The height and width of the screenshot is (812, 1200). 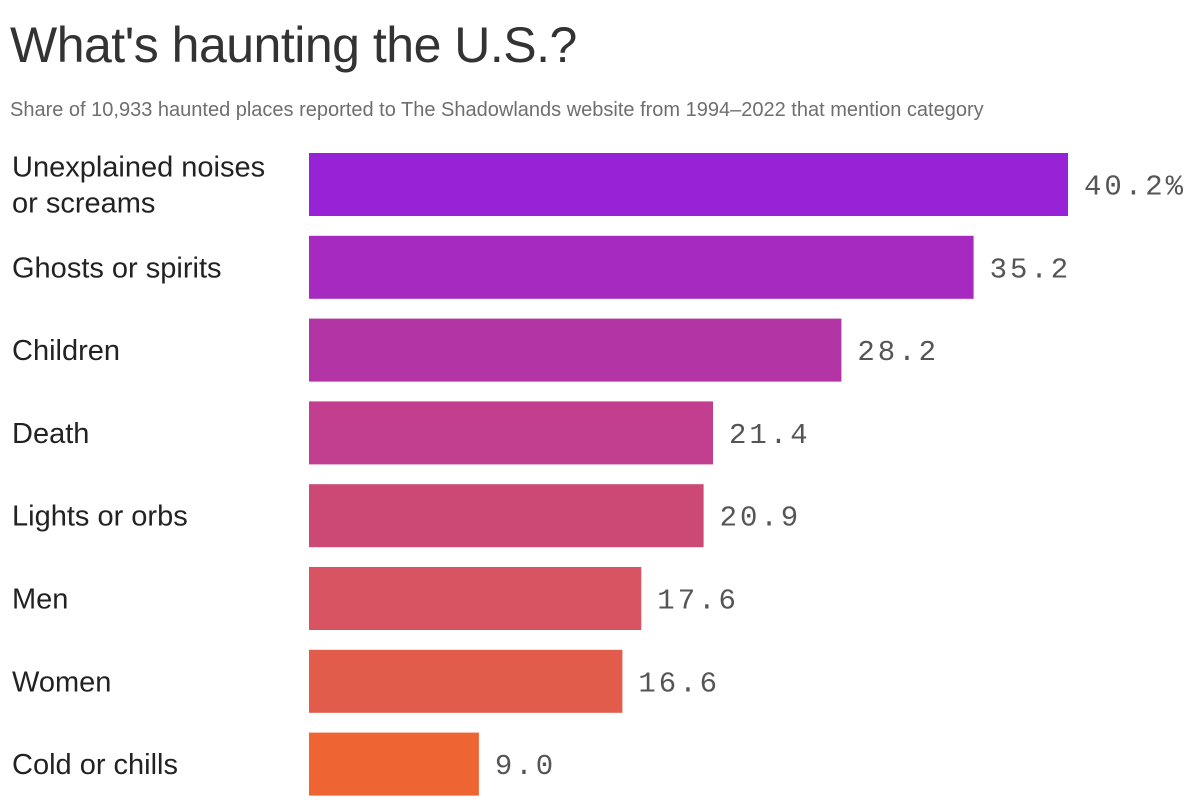 What do you see at coordinates (525, 766) in the screenshot?
I see `value-label-7: 9.0` at bounding box center [525, 766].